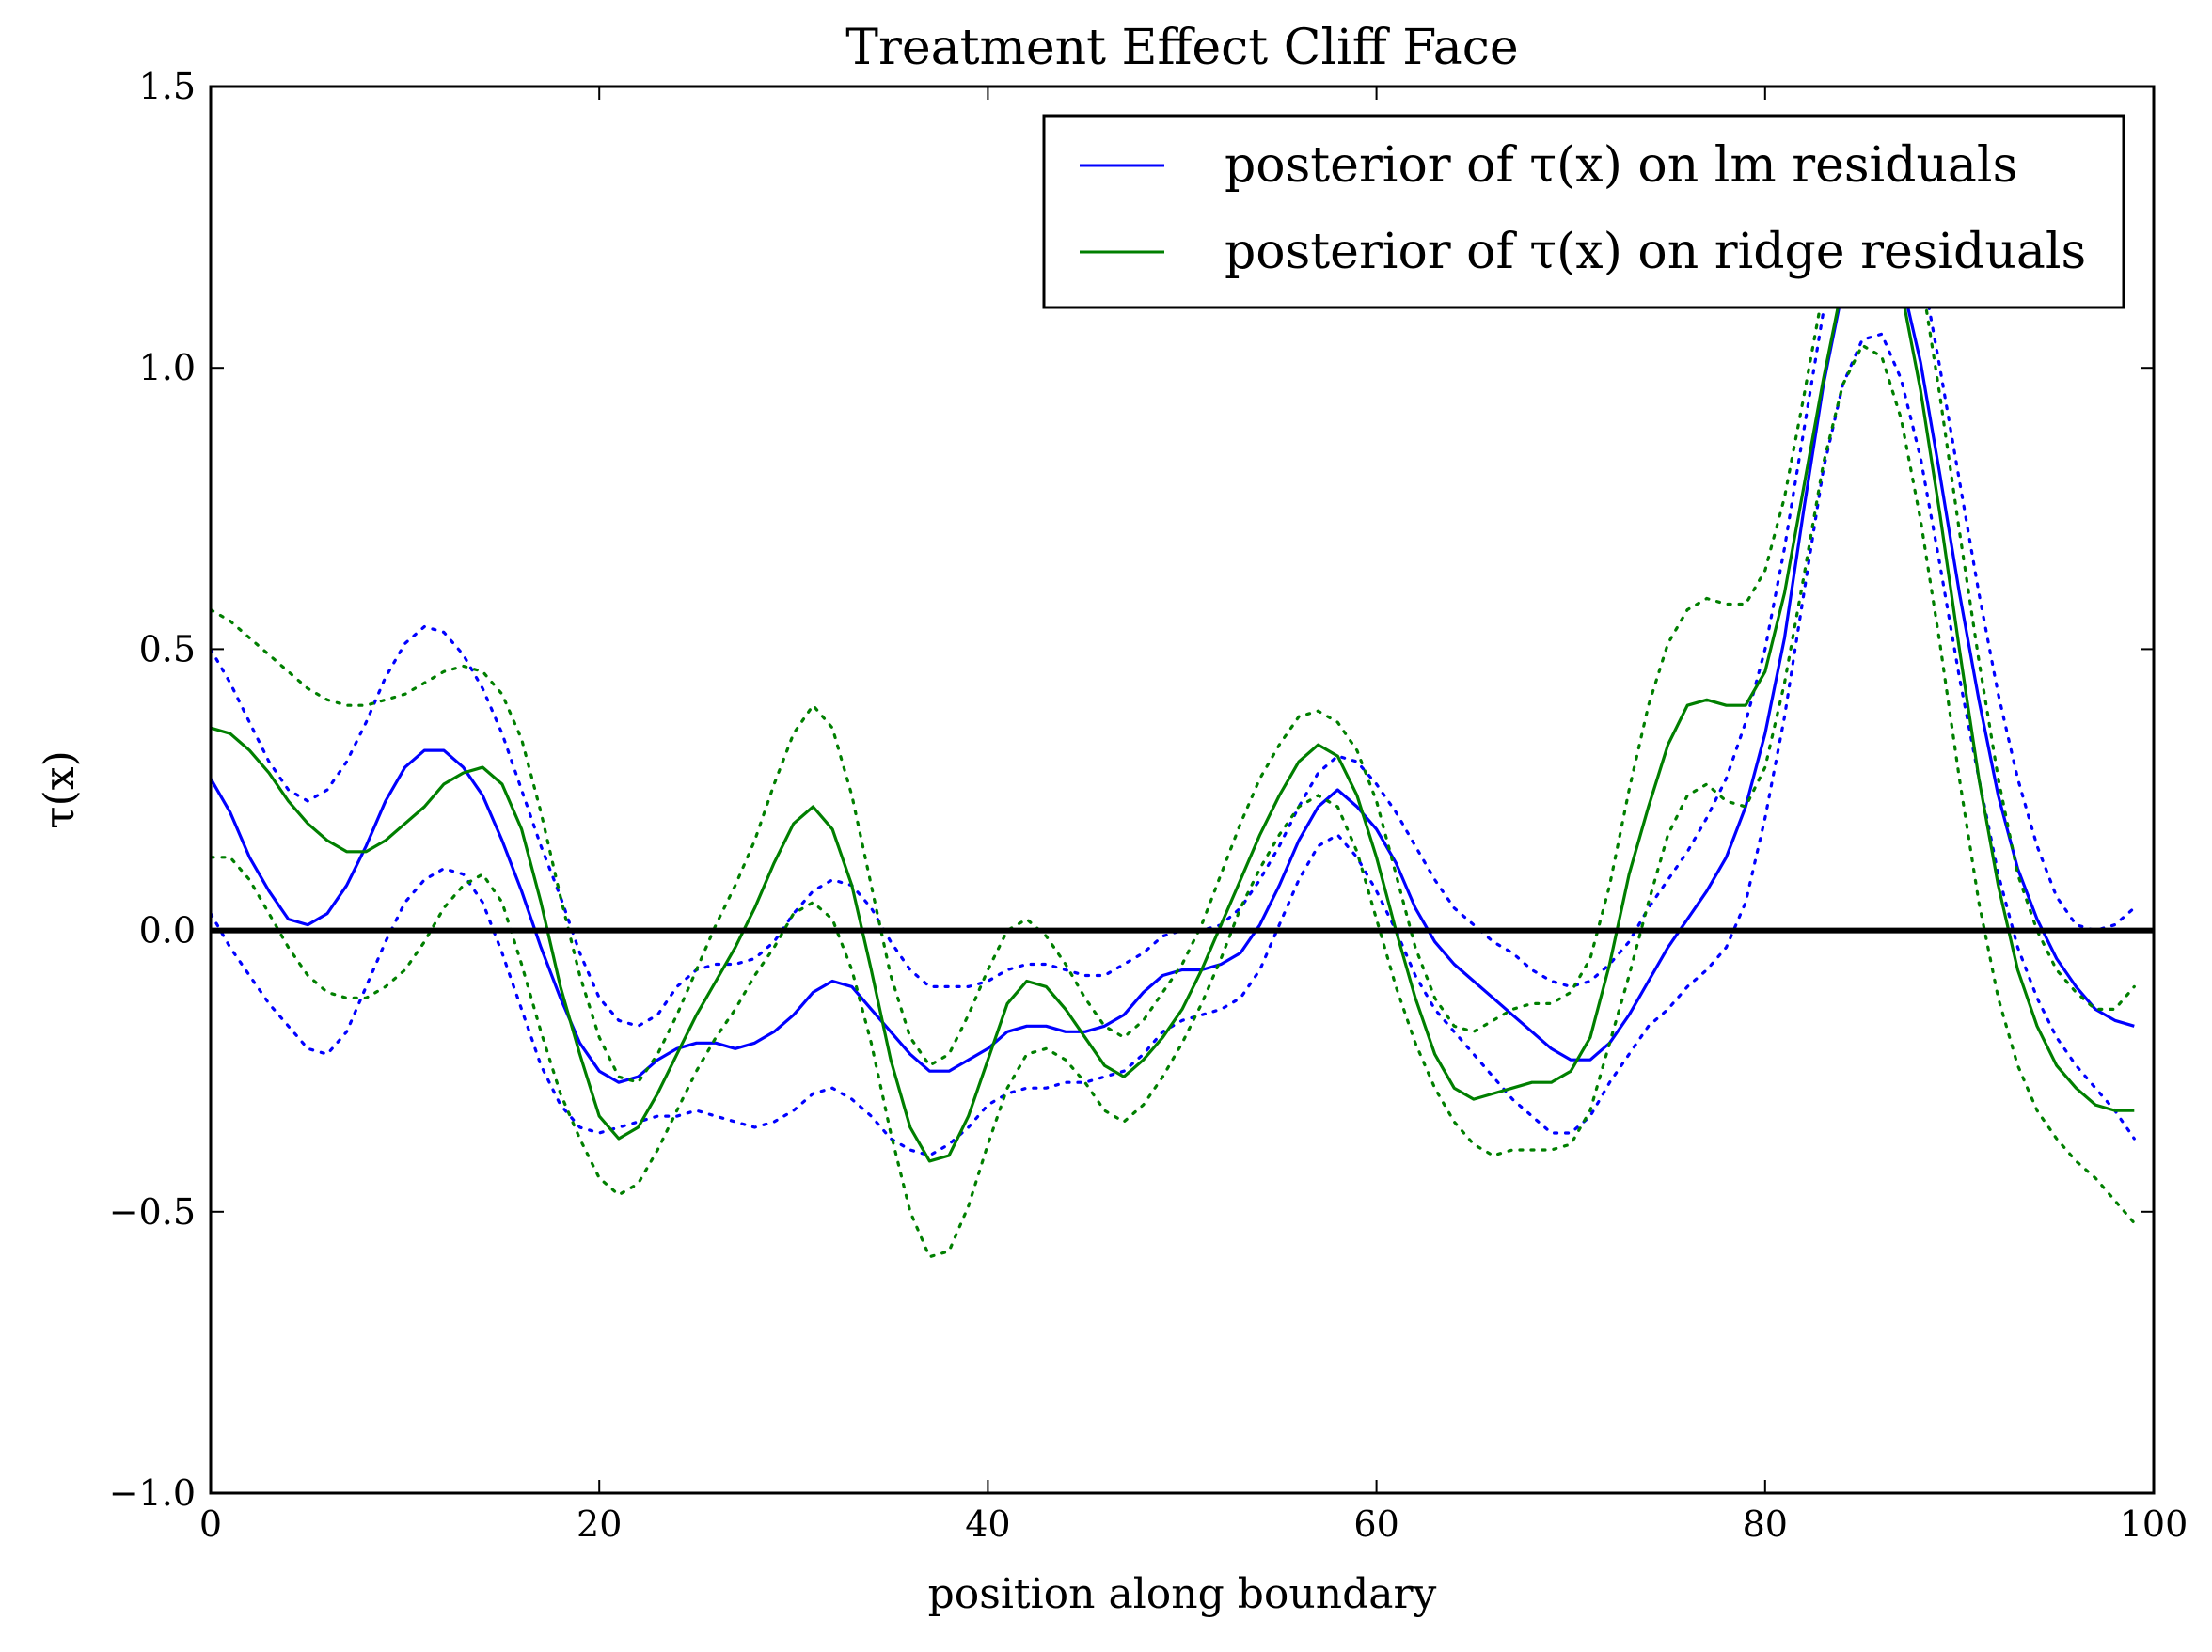 The width and height of the screenshot is (2212, 1652). Describe the element at coordinates (167, 931) in the screenshot. I see `y-tick-label: 0.0` at that location.